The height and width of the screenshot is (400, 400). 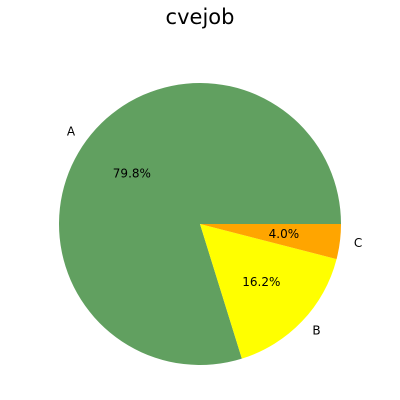 I want to click on slice-label-a: A, so click(x=71, y=132).